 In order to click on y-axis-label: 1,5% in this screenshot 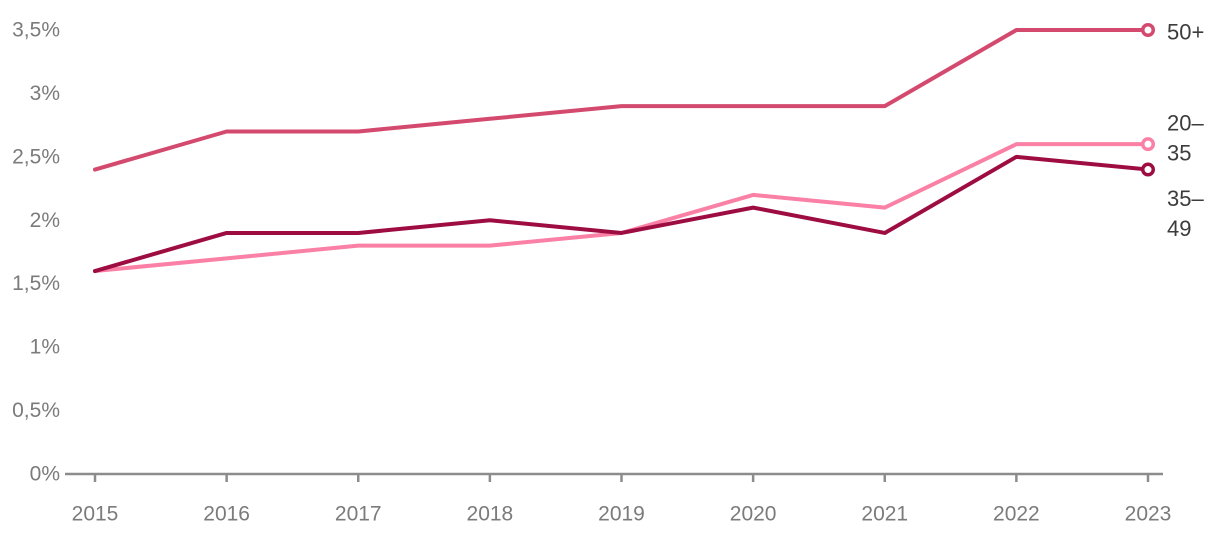, I will do `click(36, 283)`.